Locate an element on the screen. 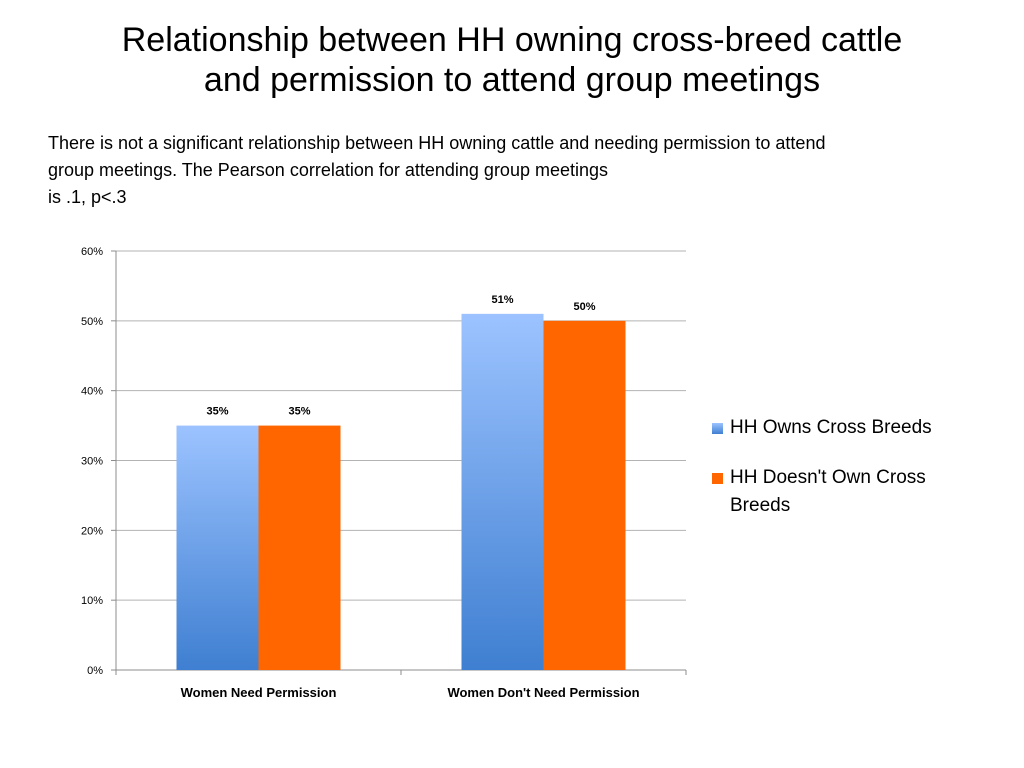 This screenshot has height=768, width=1024. legend-item-owns: HH Owns Cross Breeds is located at coordinates (842, 428).